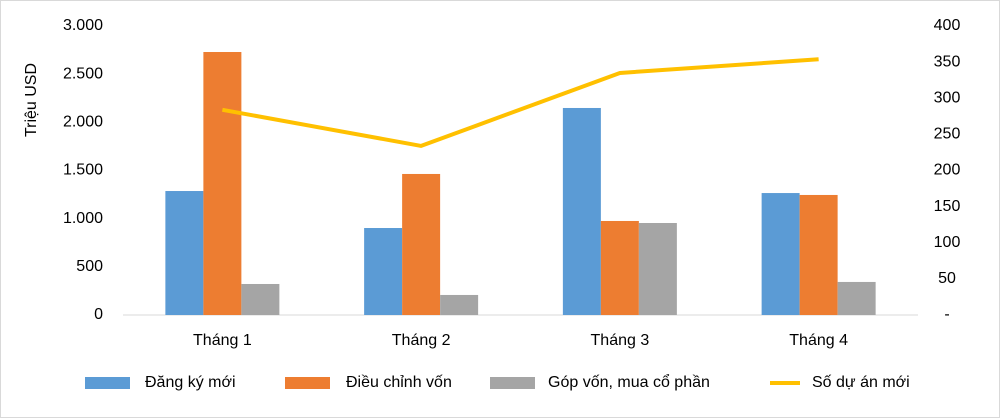 The image size is (1000, 418). What do you see at coordinates (629, 382) in the screenshot?
I see `legend-label: Góp vốn, mua cổ phần` at bounding box center [629, 382].